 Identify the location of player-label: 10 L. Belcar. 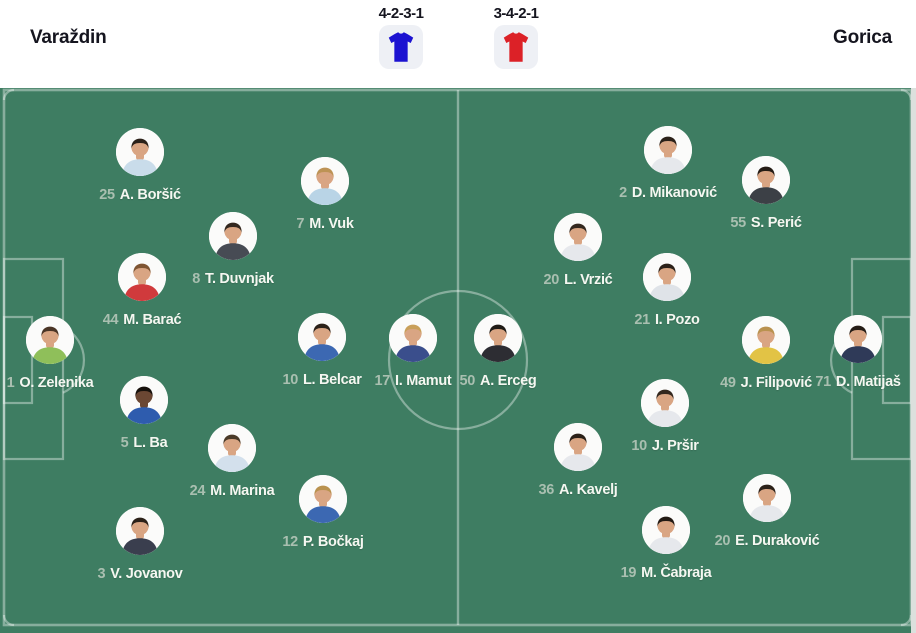
(321, 380).